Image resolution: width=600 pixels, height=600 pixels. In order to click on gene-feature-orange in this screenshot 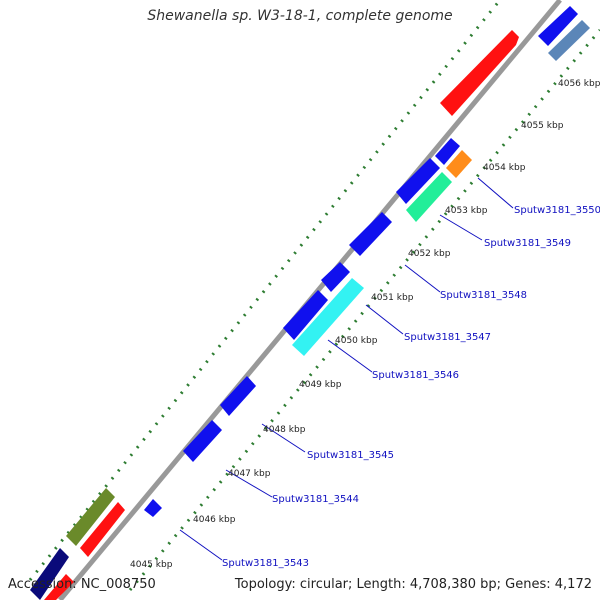, I will do `click(459, 164)`.